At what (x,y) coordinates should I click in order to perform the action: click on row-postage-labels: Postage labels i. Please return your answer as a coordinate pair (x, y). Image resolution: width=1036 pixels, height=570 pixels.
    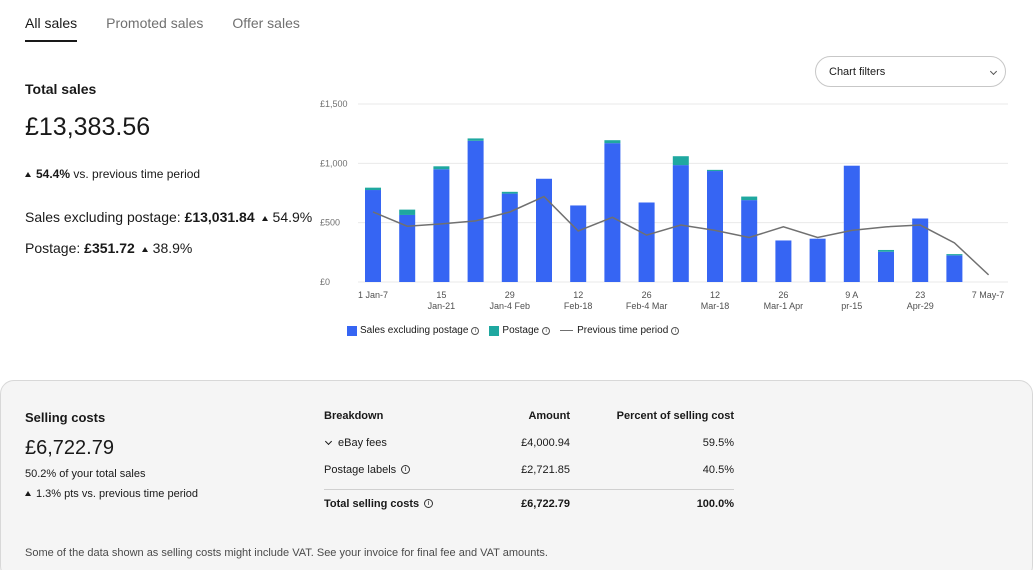
    Looking at the image, I should click on (367, 470).